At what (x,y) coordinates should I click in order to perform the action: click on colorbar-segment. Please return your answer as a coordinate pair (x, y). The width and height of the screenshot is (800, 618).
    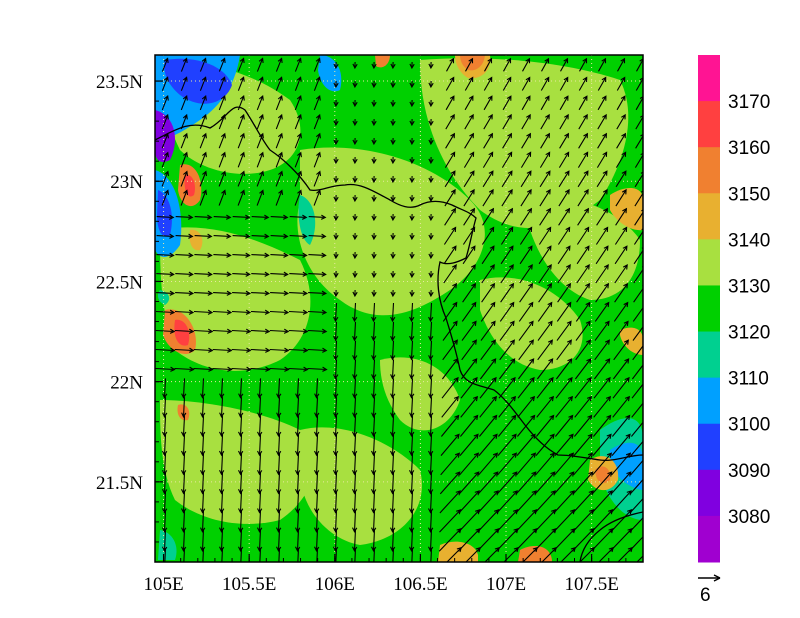
    Looking at the image, I should click on (709, 355).